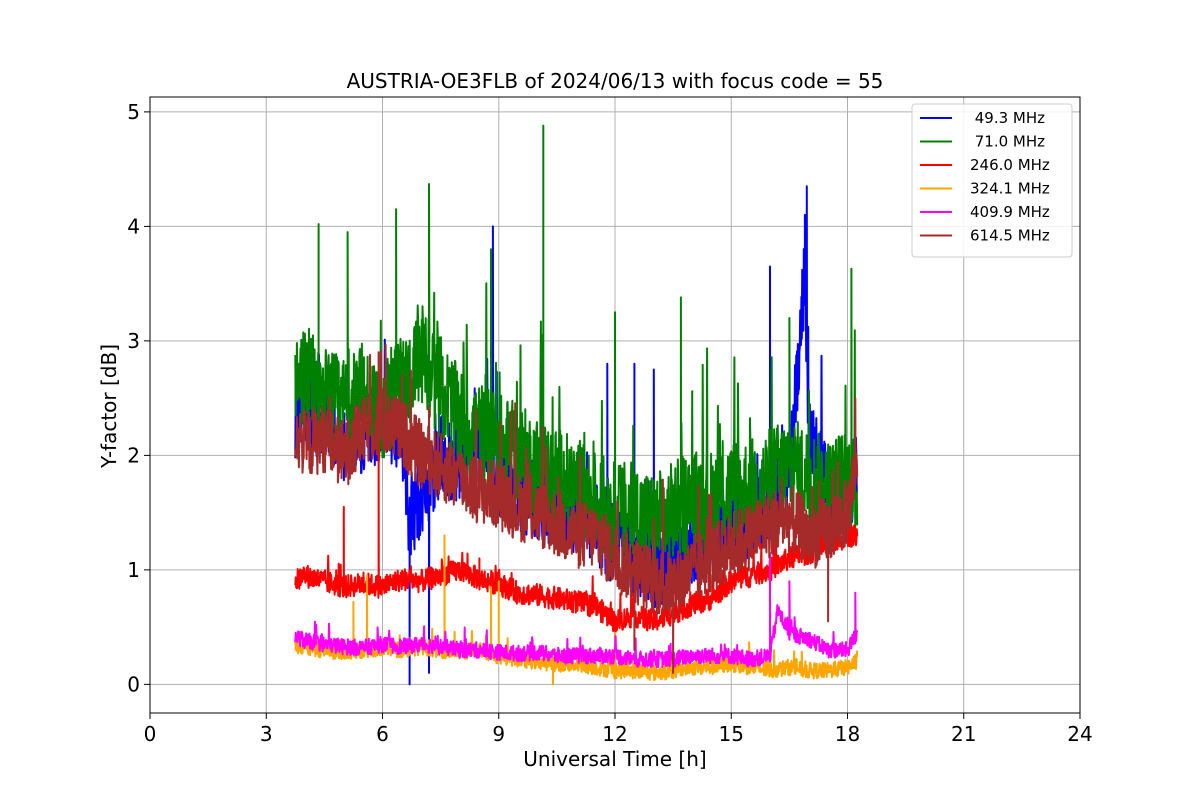 This screenshot has width=1200, height=800. What do you see at coordinates (133, 226) in the screenshot?
I see `y-tick-label: 4` at bounding box center [133, 226].